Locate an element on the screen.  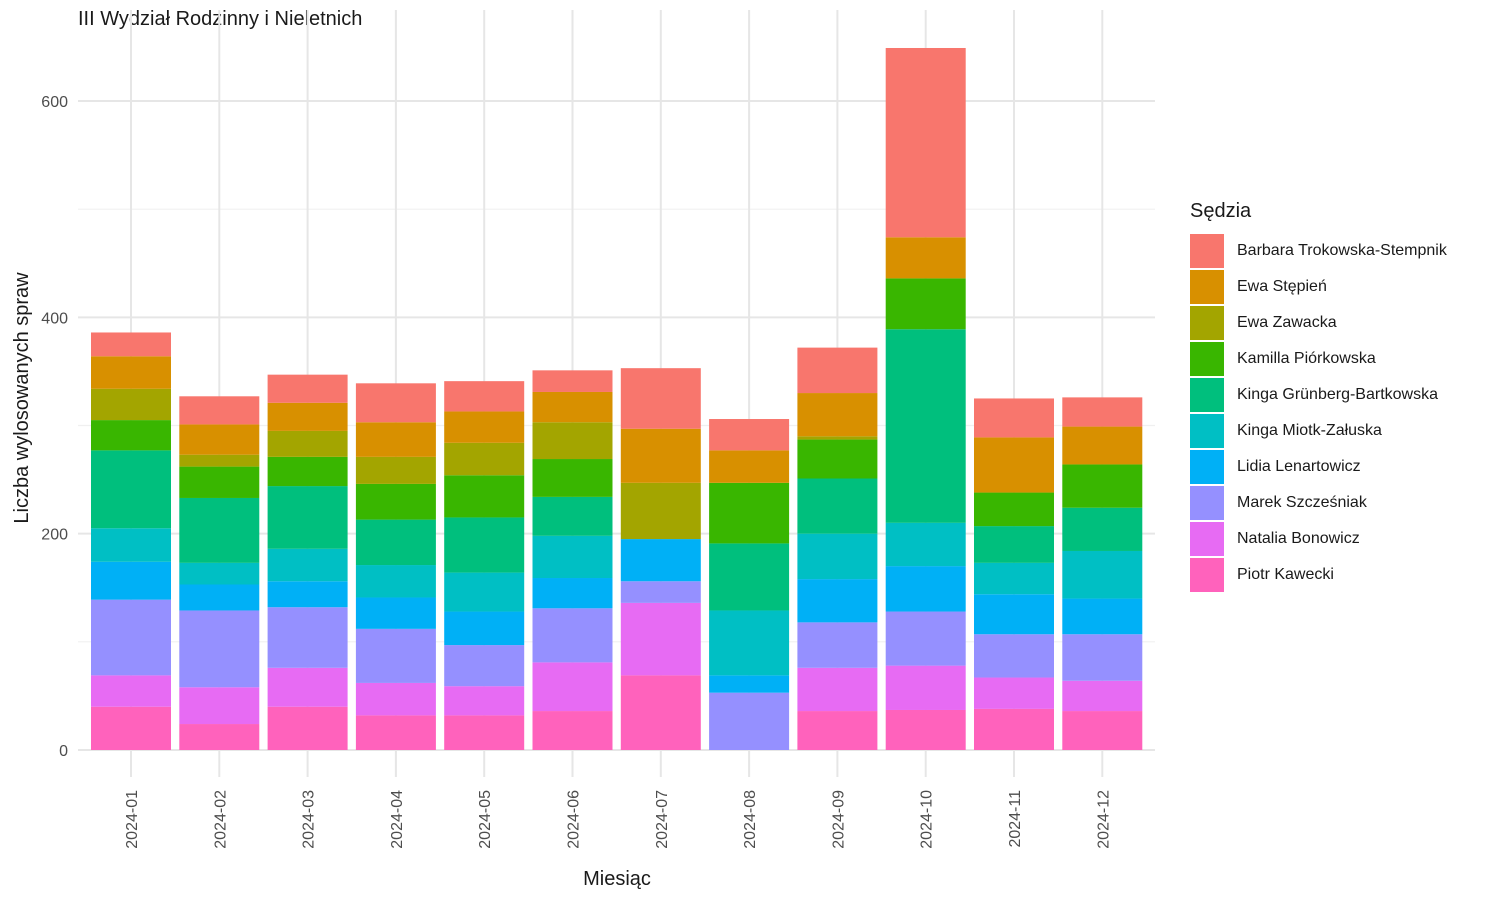
y-tick-label: 400 is located at coordinates (54, 318).